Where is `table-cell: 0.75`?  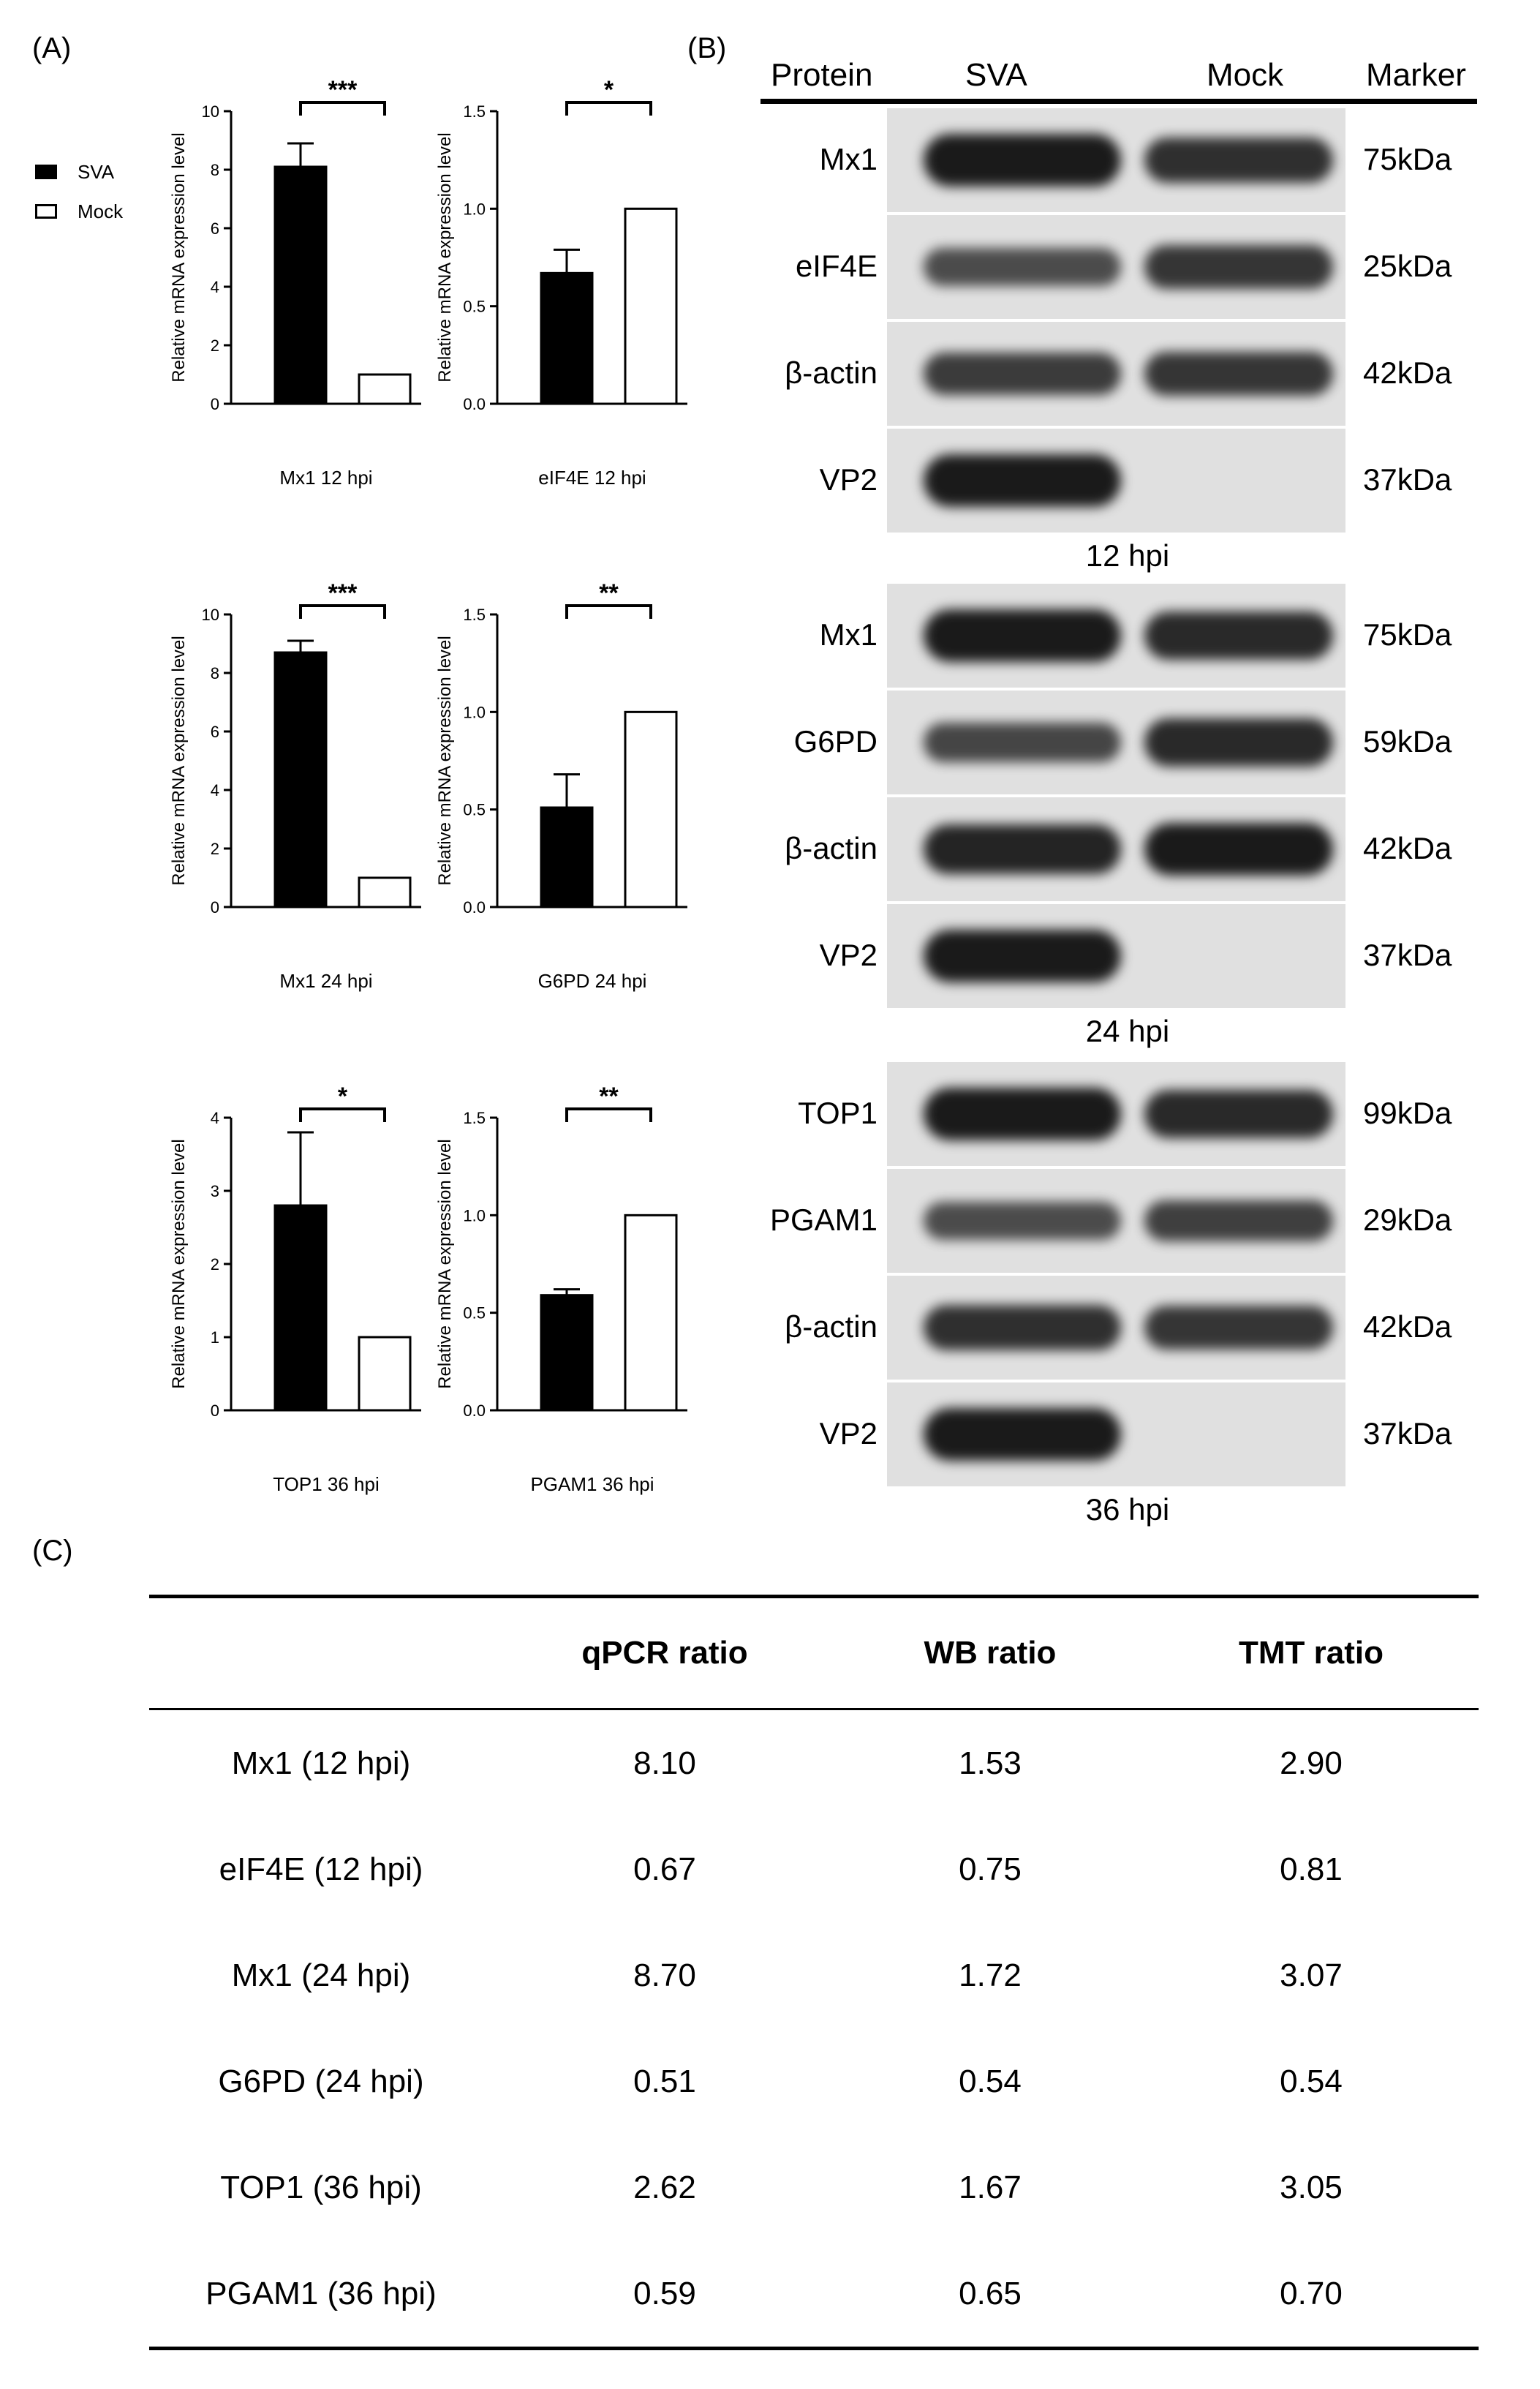 table-cell: 0.75 is located at coordinates (990, 1869).